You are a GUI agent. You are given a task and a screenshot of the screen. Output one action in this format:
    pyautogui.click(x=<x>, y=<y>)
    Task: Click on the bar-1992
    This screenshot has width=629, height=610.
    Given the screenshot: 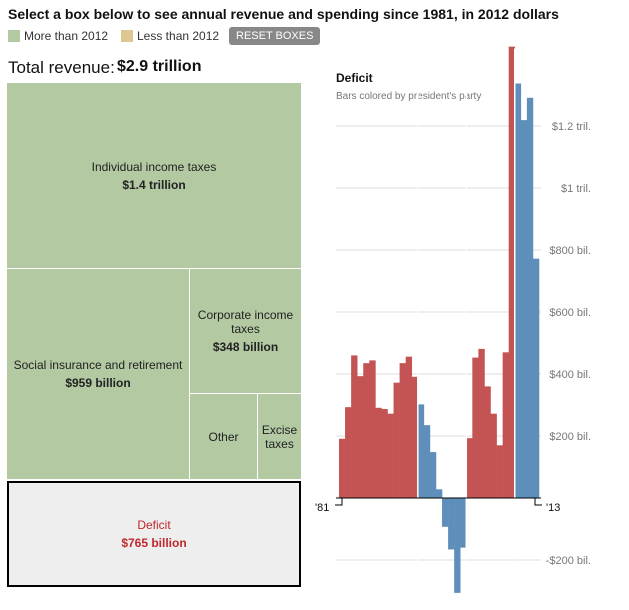 What is the action you would take?
    pyautogui.click(x=409, y=427)
    